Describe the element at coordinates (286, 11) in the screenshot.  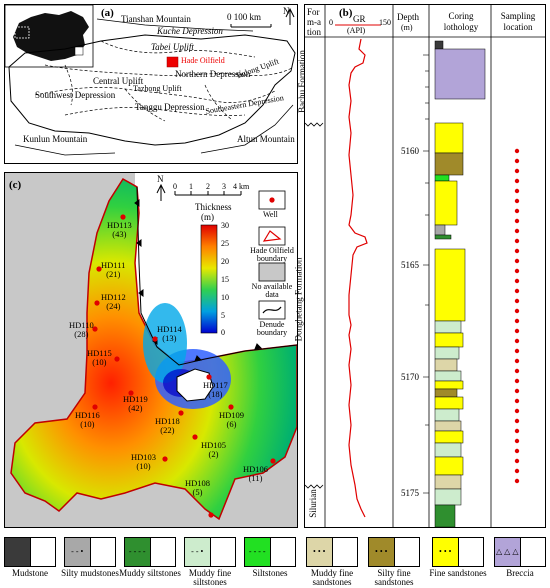
I see `north-label-a: N` at that location.